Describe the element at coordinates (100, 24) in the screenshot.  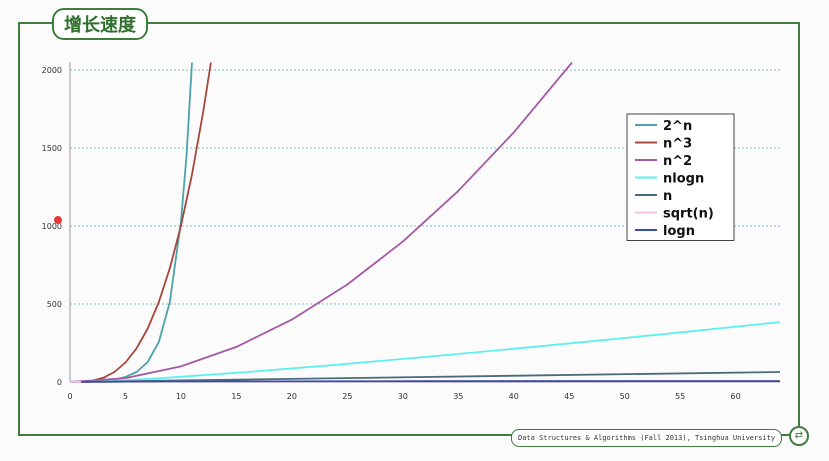
I see `slide-title: 增长速度` at that location.